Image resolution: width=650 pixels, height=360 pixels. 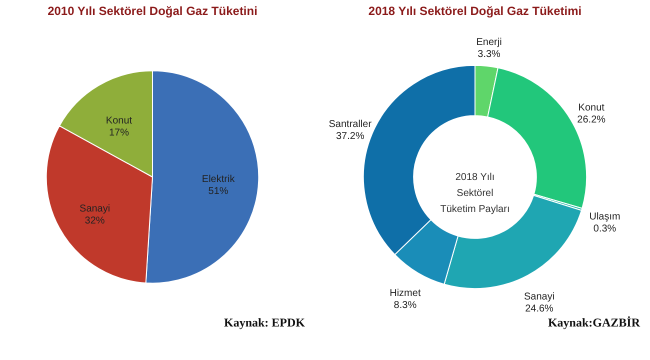 What do you see at coordinates (350, 124) in the screenshot?
I see `slice-label: Santraller` at bounding box center [350, 124].